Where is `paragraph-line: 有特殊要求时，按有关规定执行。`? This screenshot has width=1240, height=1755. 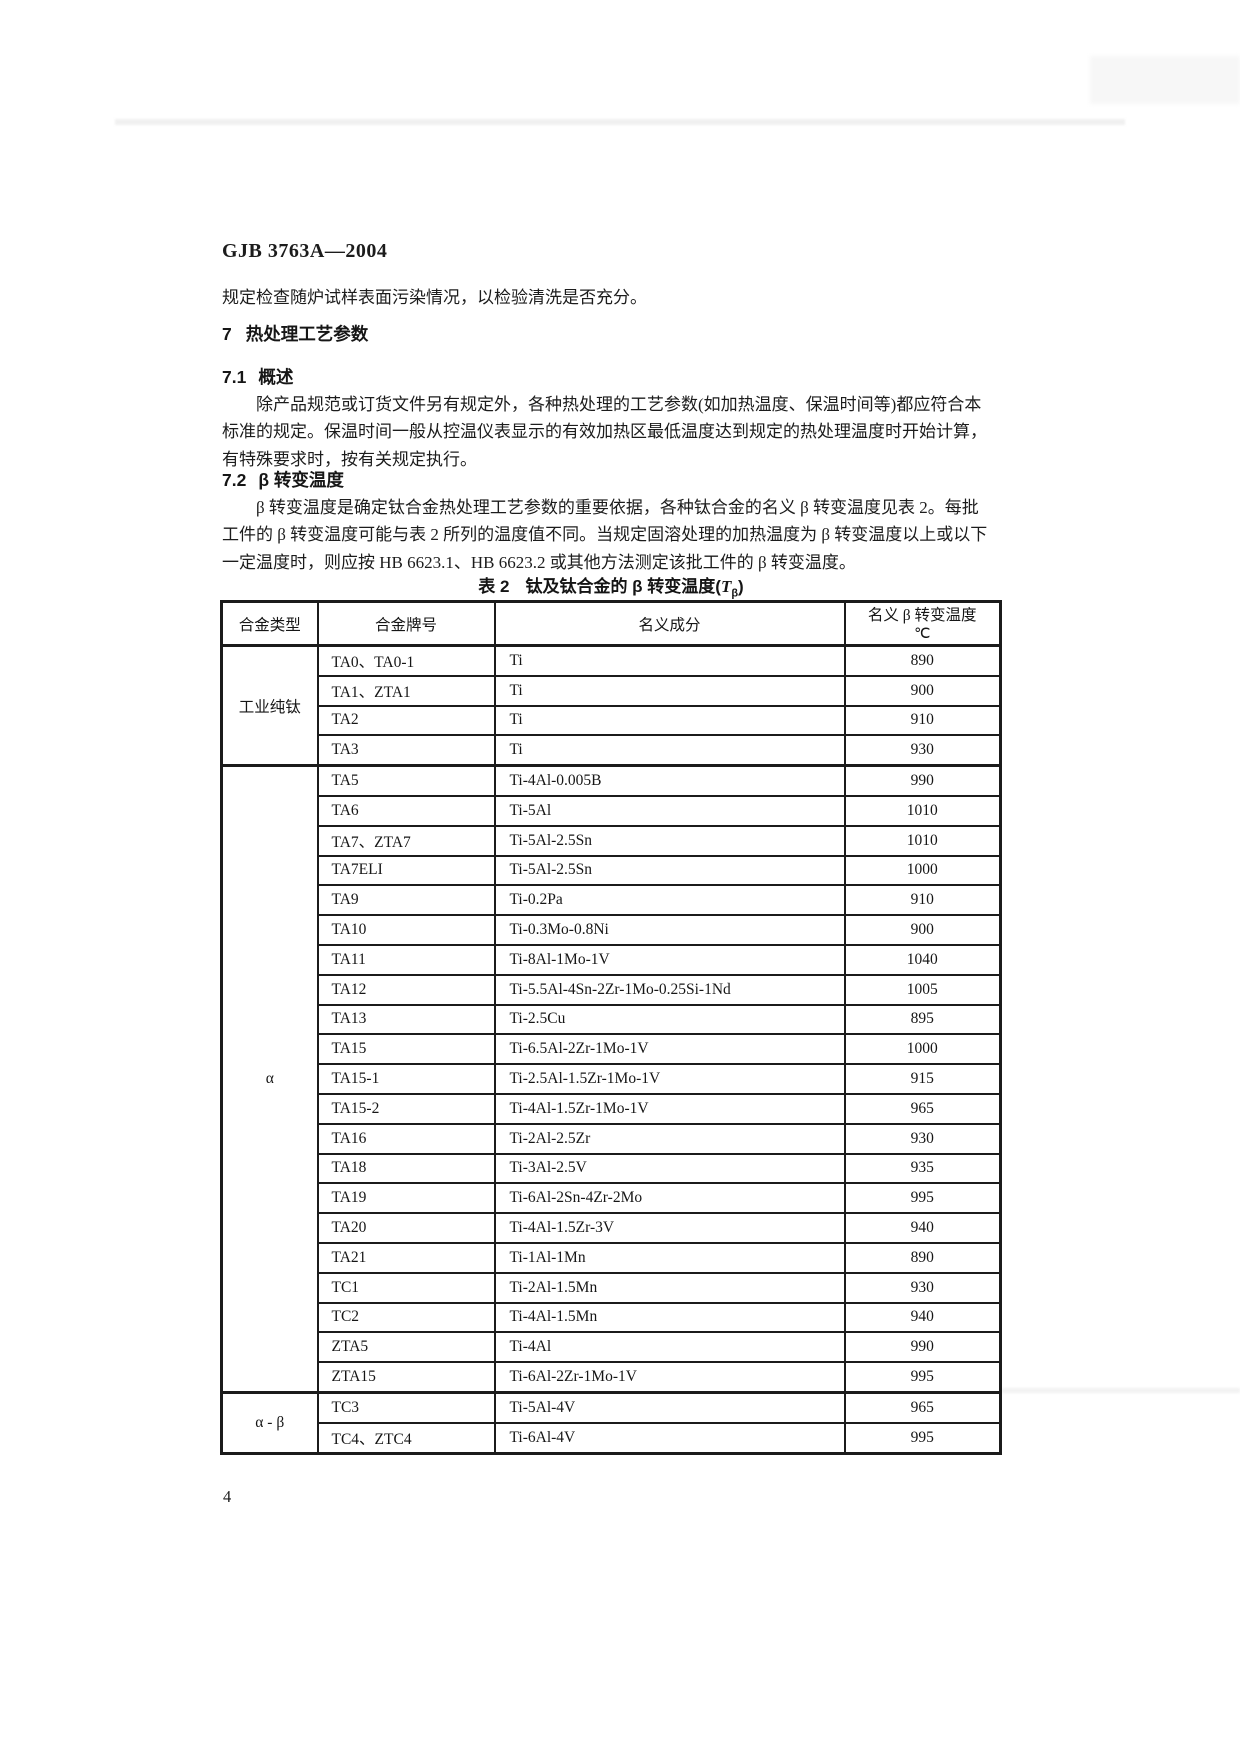 paragraph-line: 有特殊要求时，按有关规定执行。 is located at coordinates (349, 459).